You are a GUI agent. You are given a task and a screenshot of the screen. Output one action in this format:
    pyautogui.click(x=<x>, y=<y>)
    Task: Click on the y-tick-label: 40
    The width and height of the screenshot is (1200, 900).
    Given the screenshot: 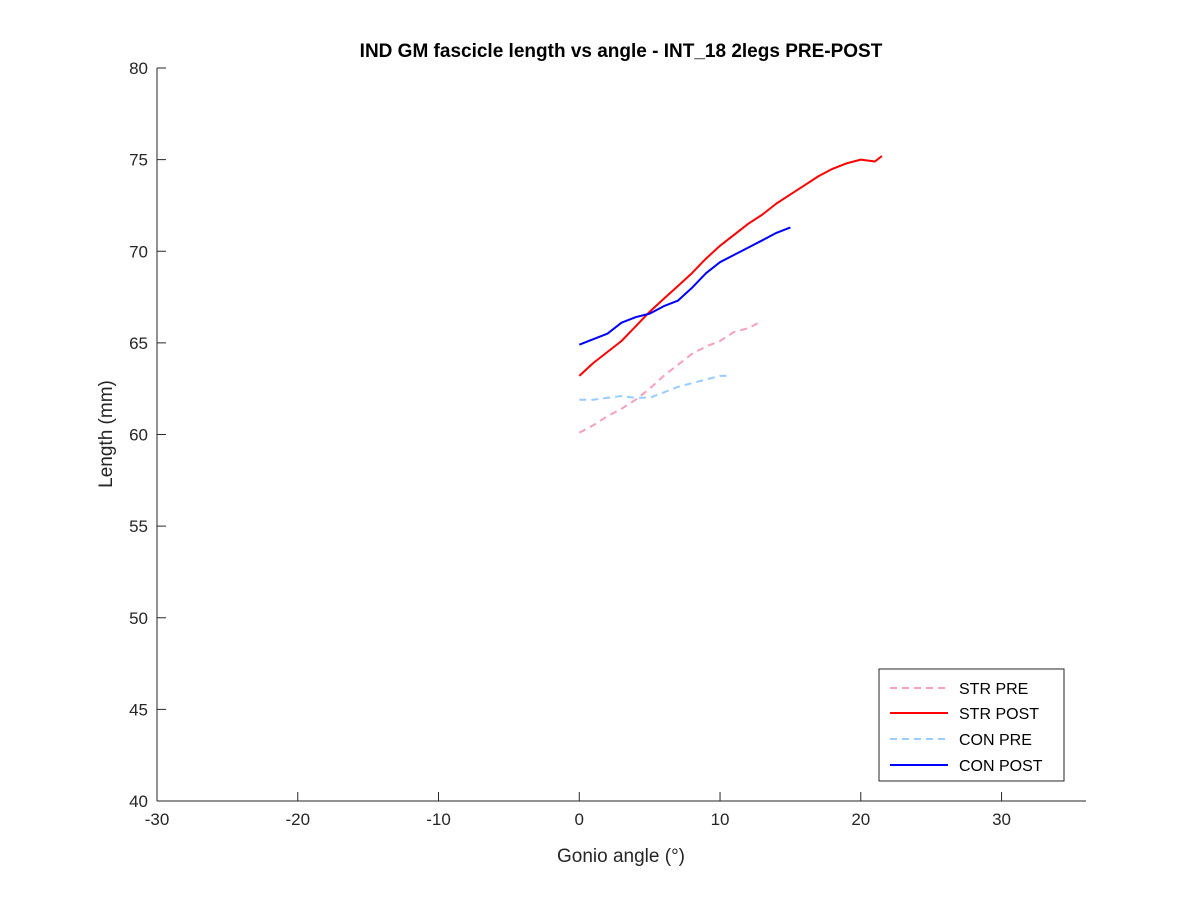 What is the action you would take?
    pyautogui.click(x=138, y=801)
    